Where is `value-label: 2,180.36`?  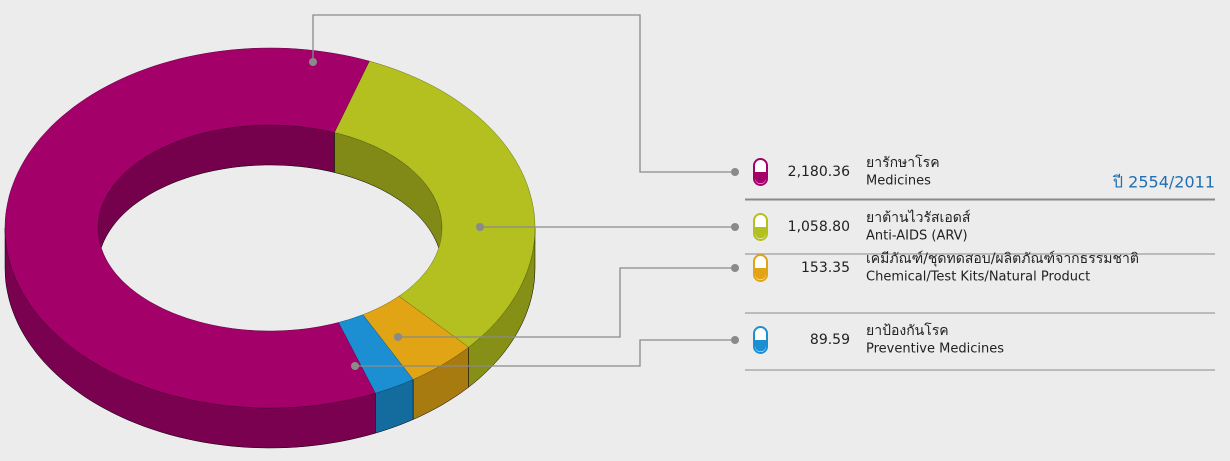
value-label: 2,180.36 is located at coordinates (819, 172).